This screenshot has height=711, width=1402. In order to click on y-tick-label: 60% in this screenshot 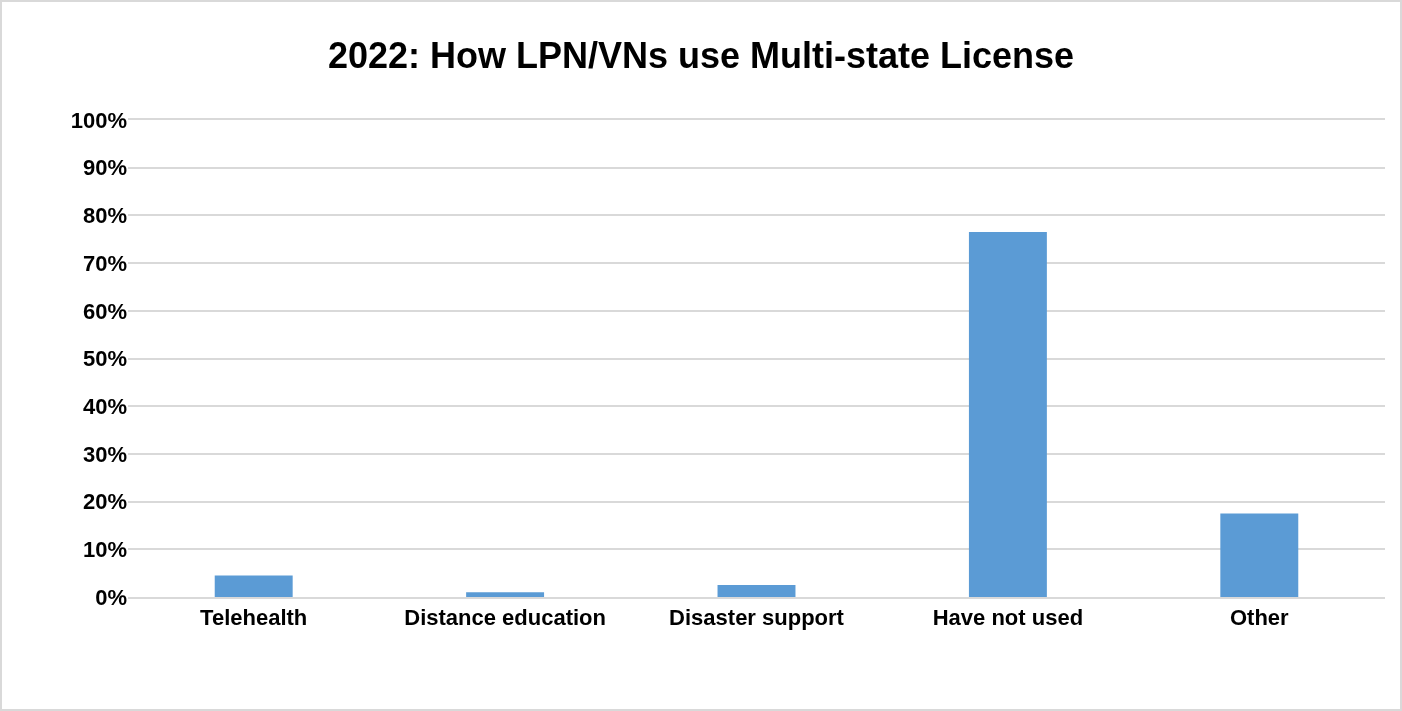, I will do `click(104, 311)`.